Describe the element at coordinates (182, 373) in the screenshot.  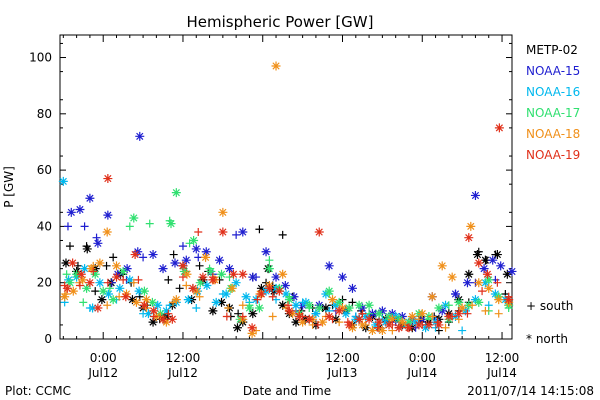
I see `x-tick-date-label: Jul12` at that location.